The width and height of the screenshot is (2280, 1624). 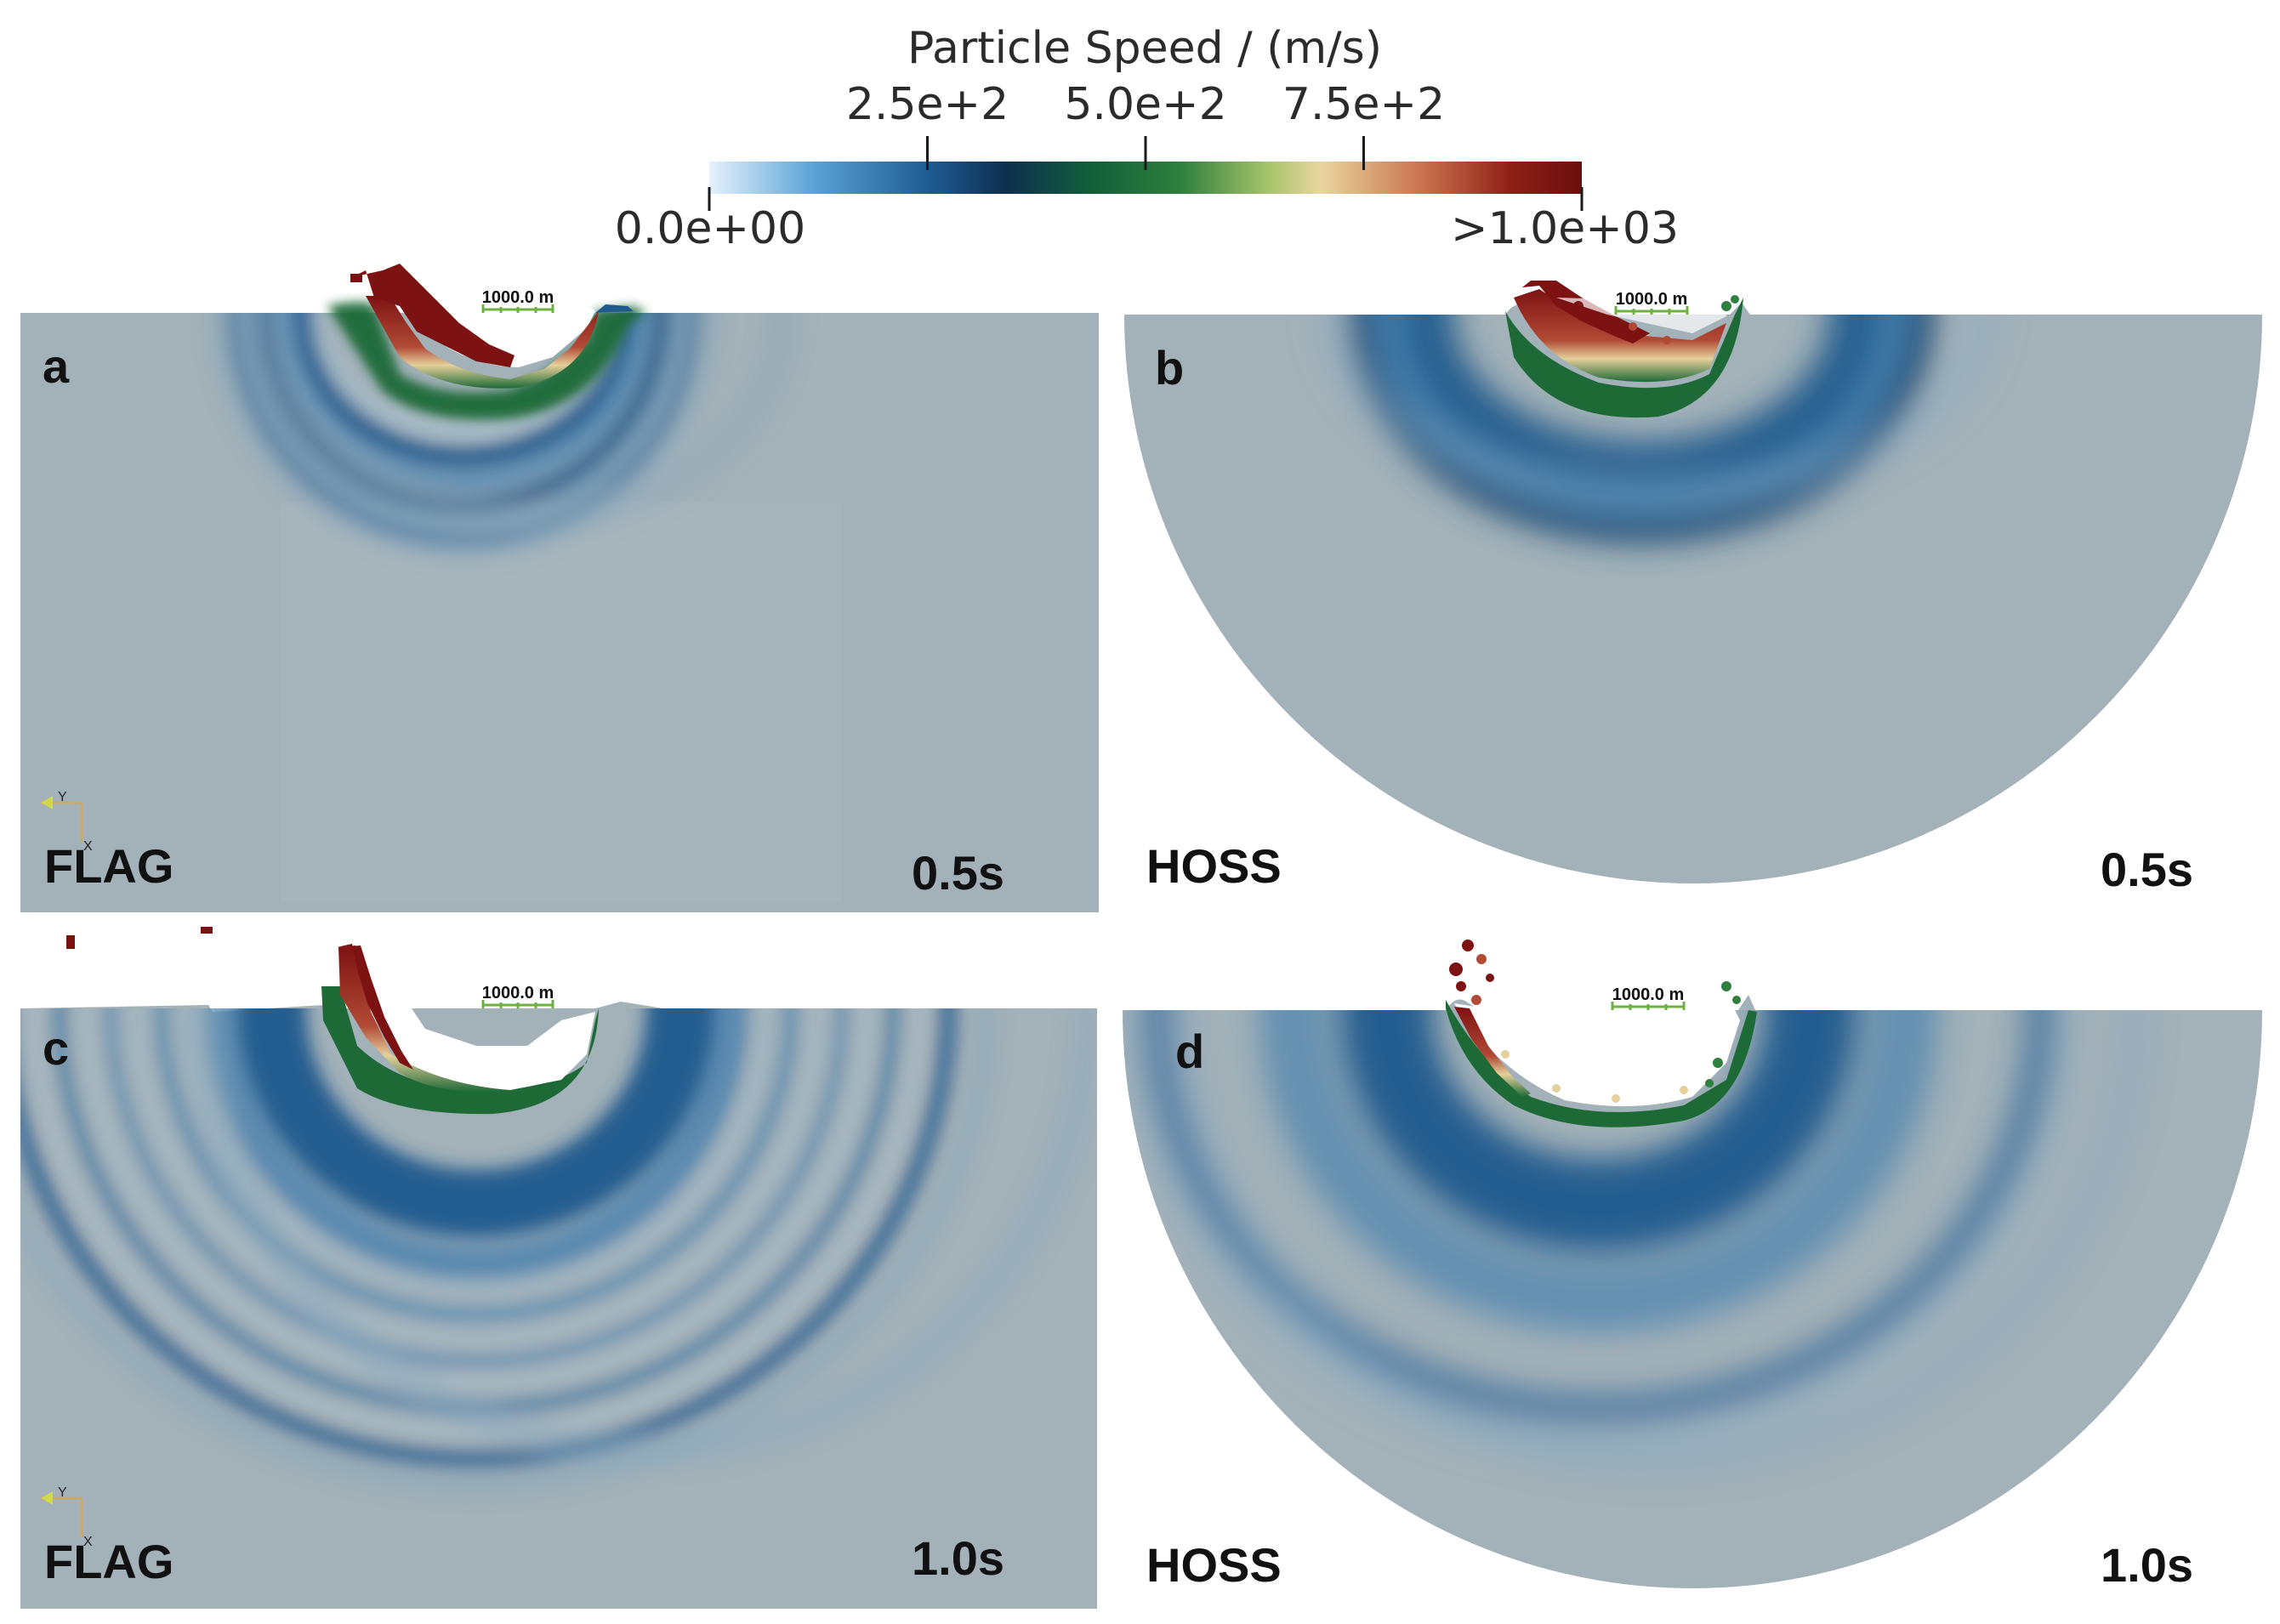 What do you see at coordinates (958, 1558) in the screenshot?
I see `panel-c-time: 1.0s` at bounding box center [958, 1558].